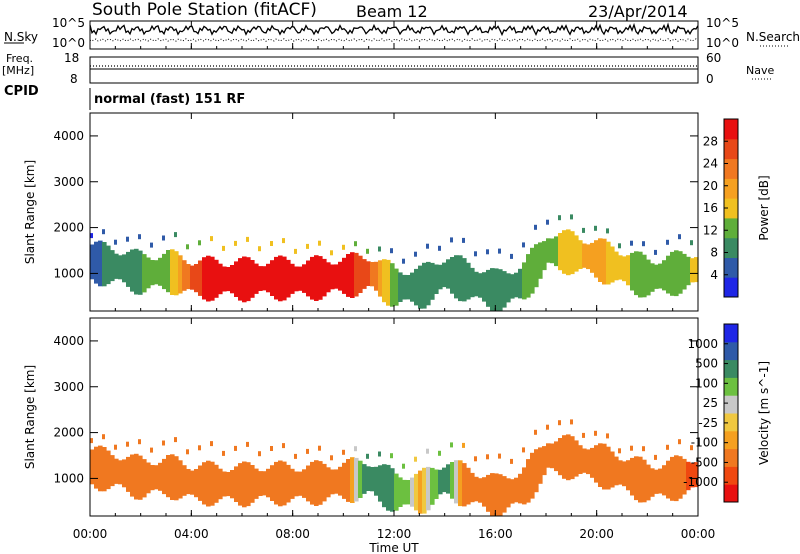  Describe the element at coordinates (204, 10) in the screenshot. I see `station-title: South Pole Station (fitACF)` at that location.